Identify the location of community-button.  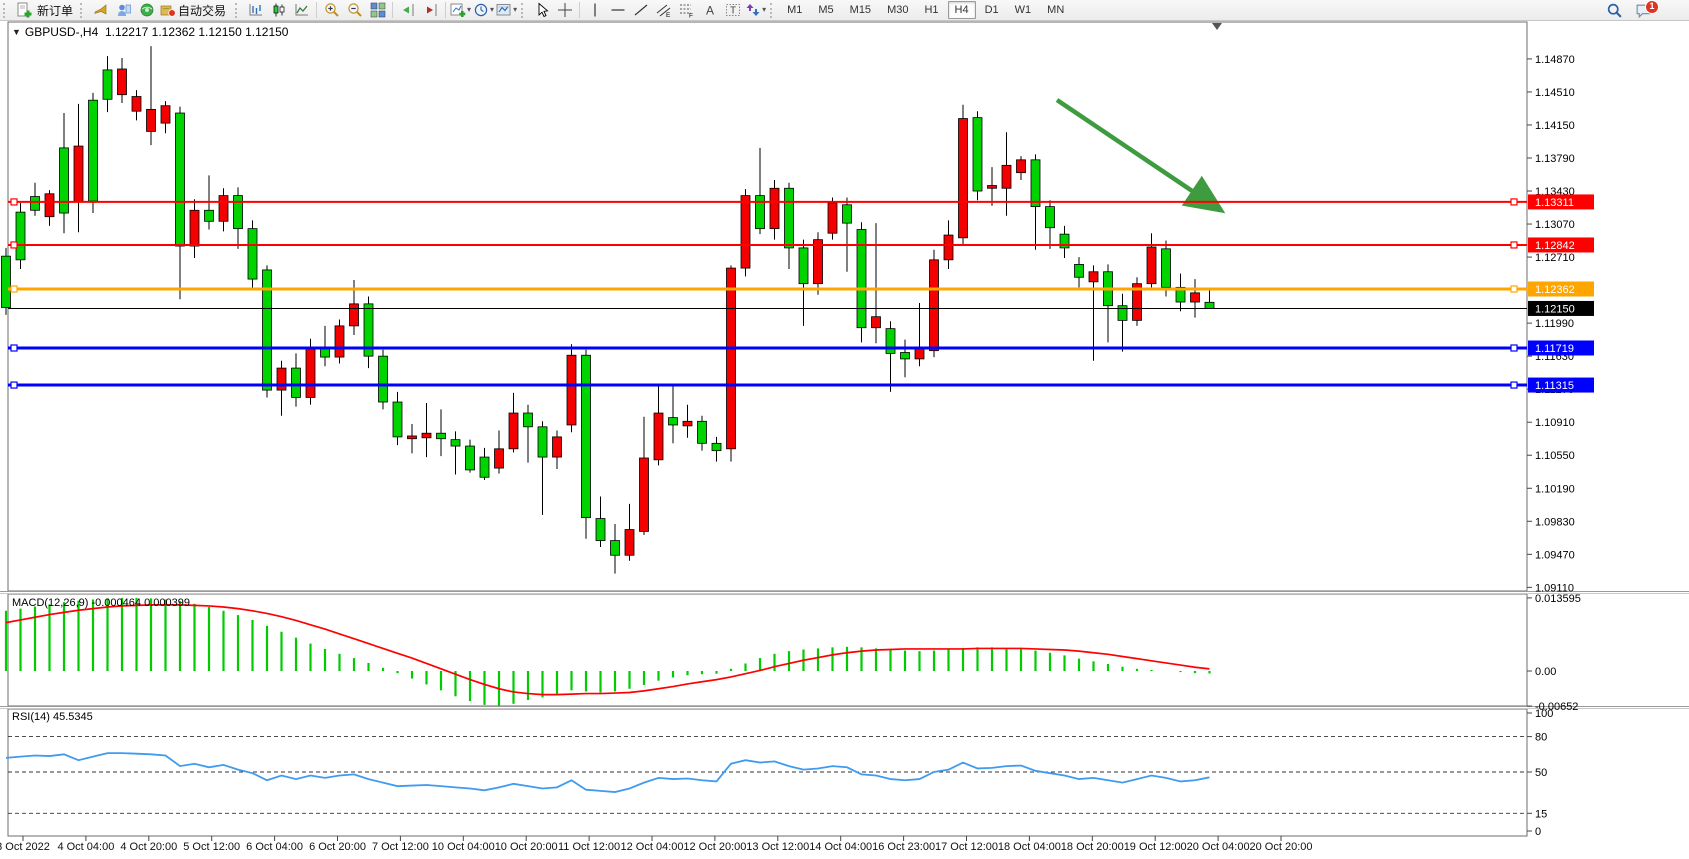
(146, 10).